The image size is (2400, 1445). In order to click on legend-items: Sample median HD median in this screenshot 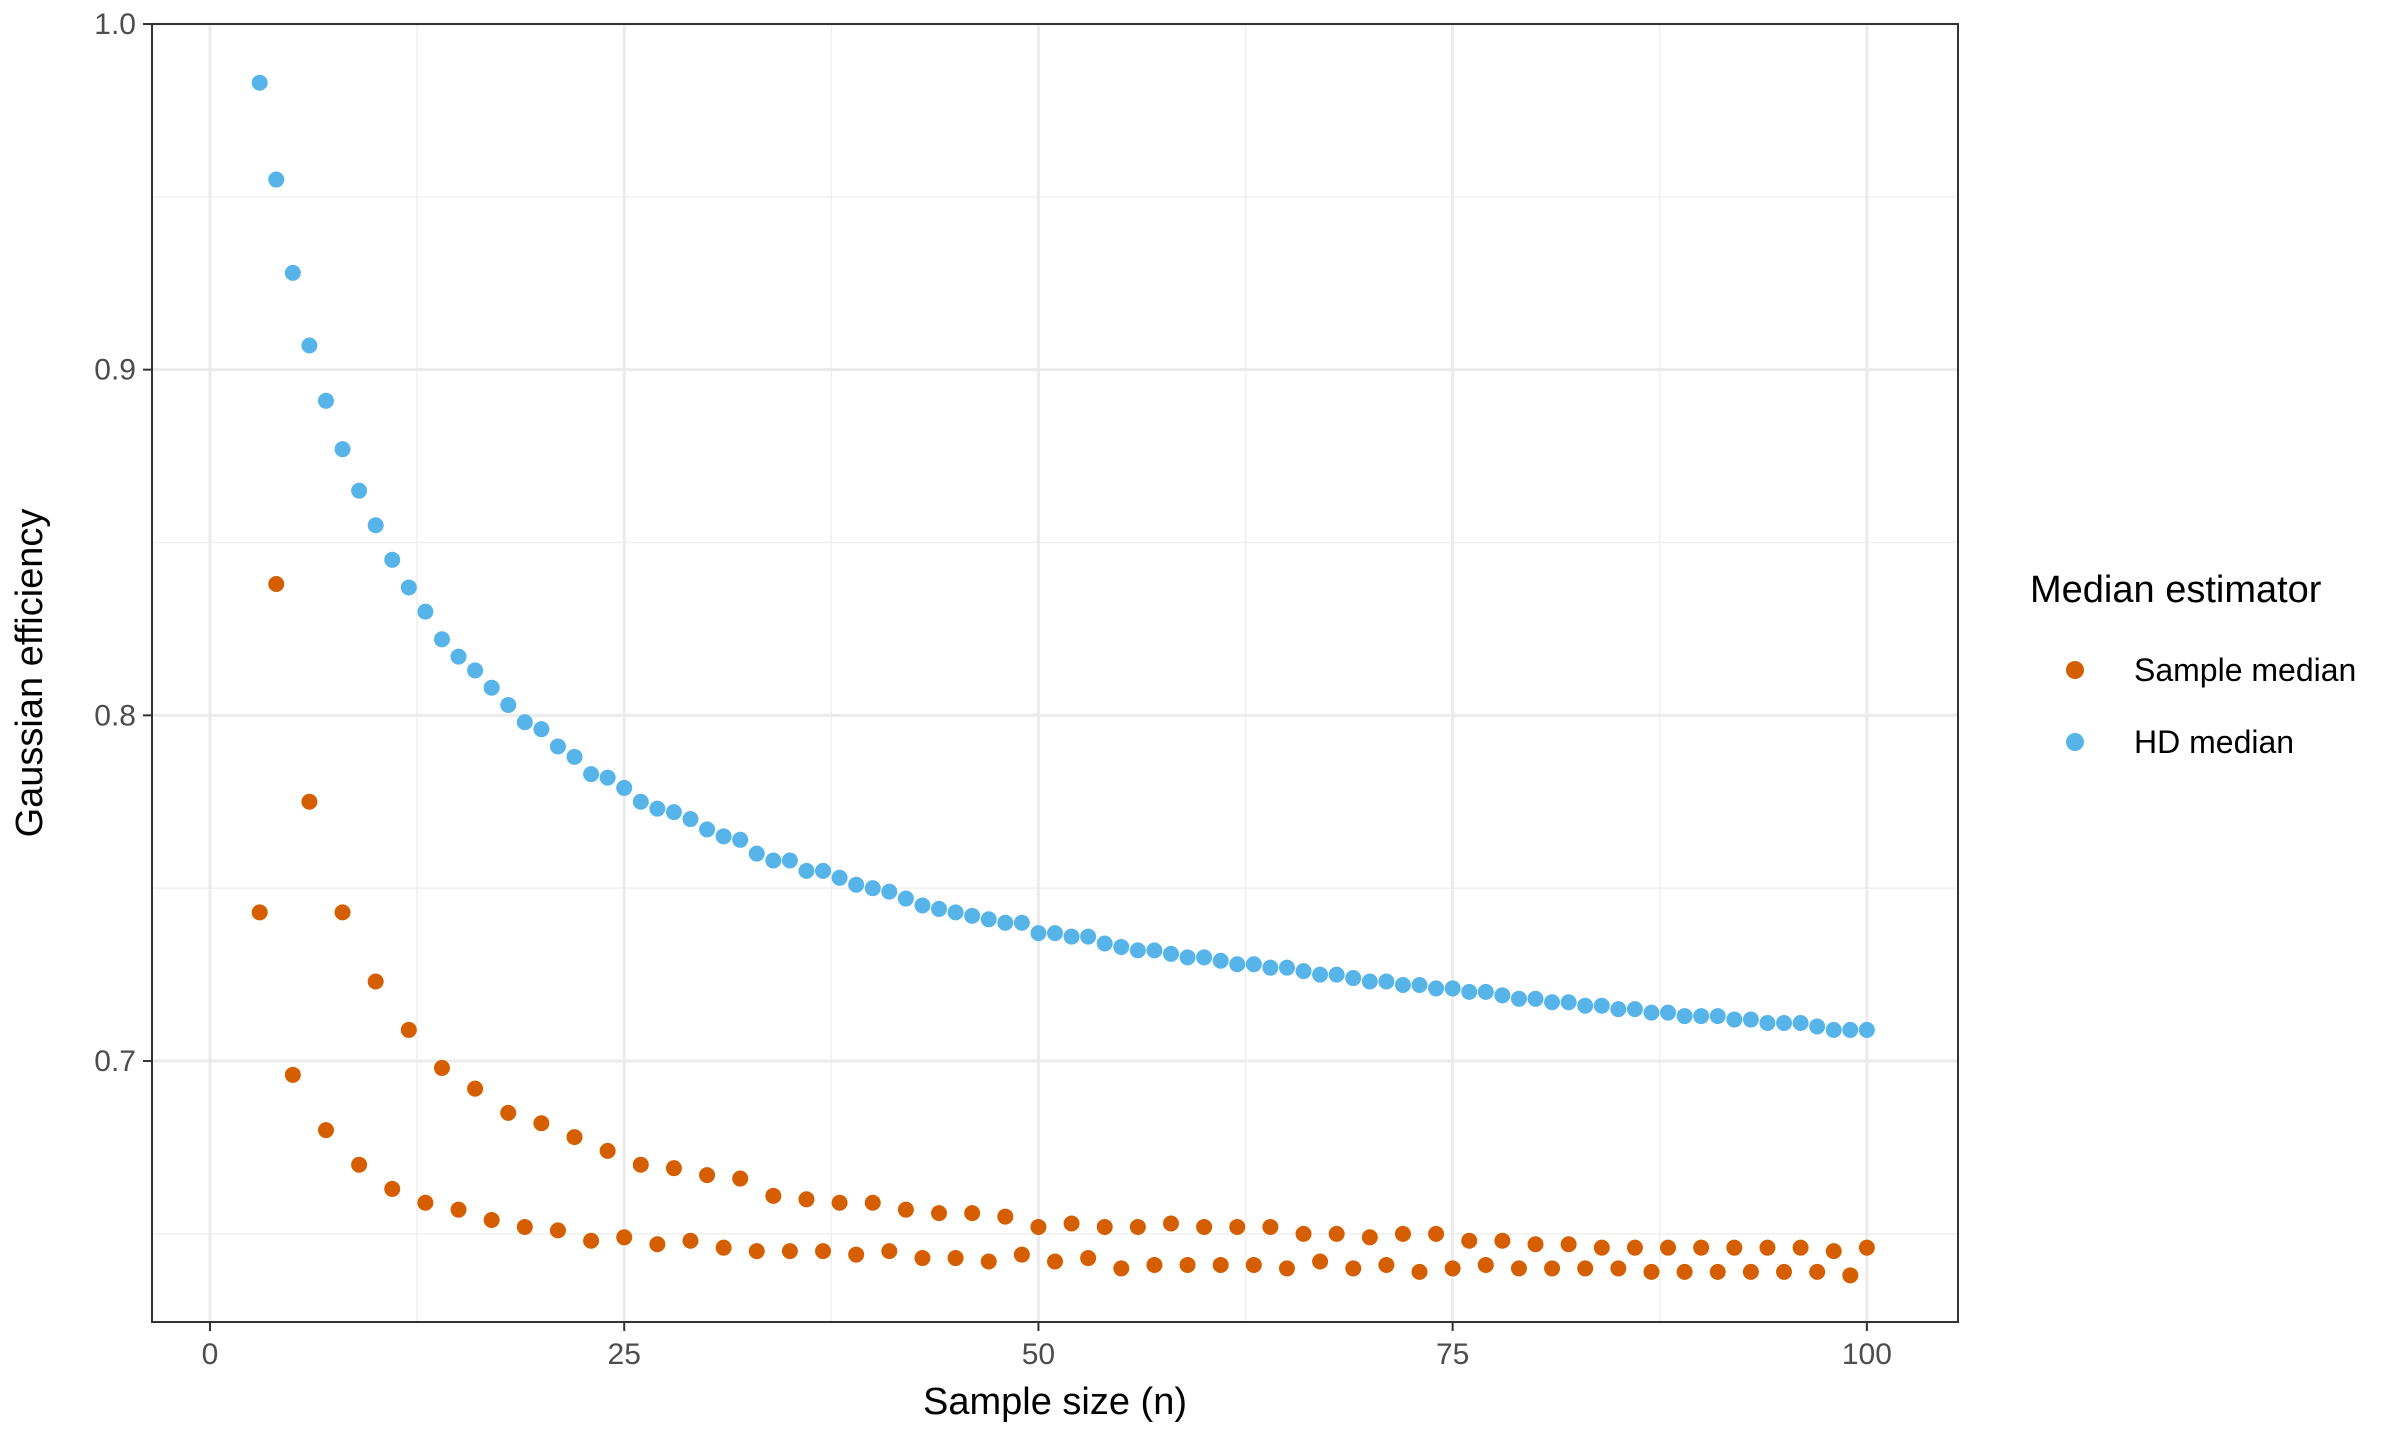, I will do `click(2211, 706)`.